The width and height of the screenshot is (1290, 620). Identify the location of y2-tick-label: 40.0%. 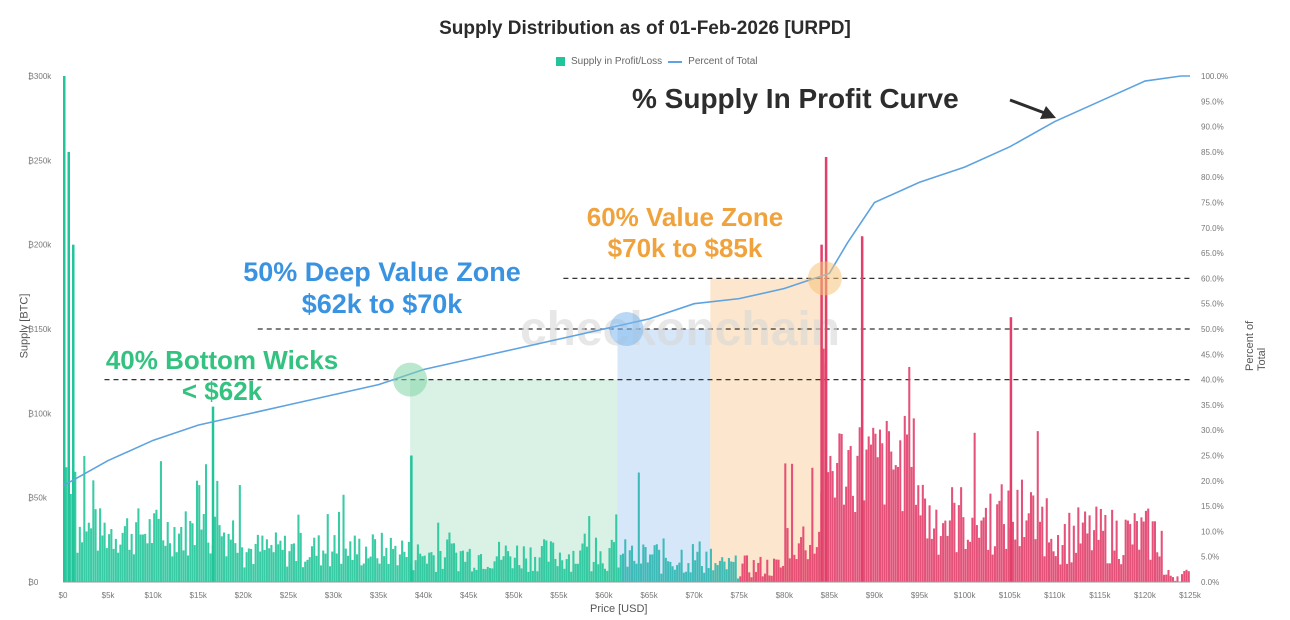
(1212, 380).